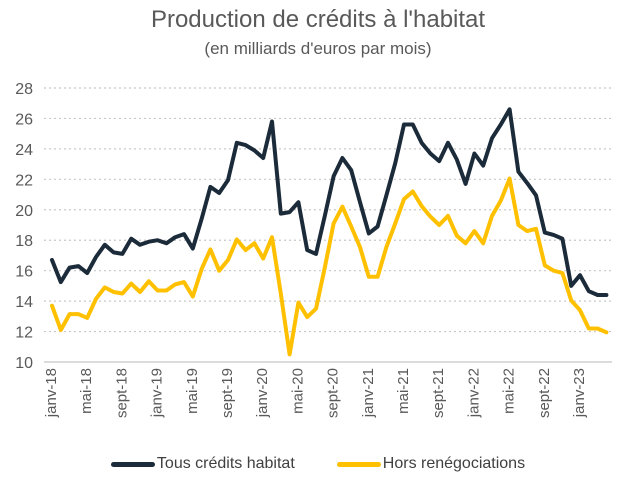  I want to click on x-tick-label: janv-22, so click(473, 393).